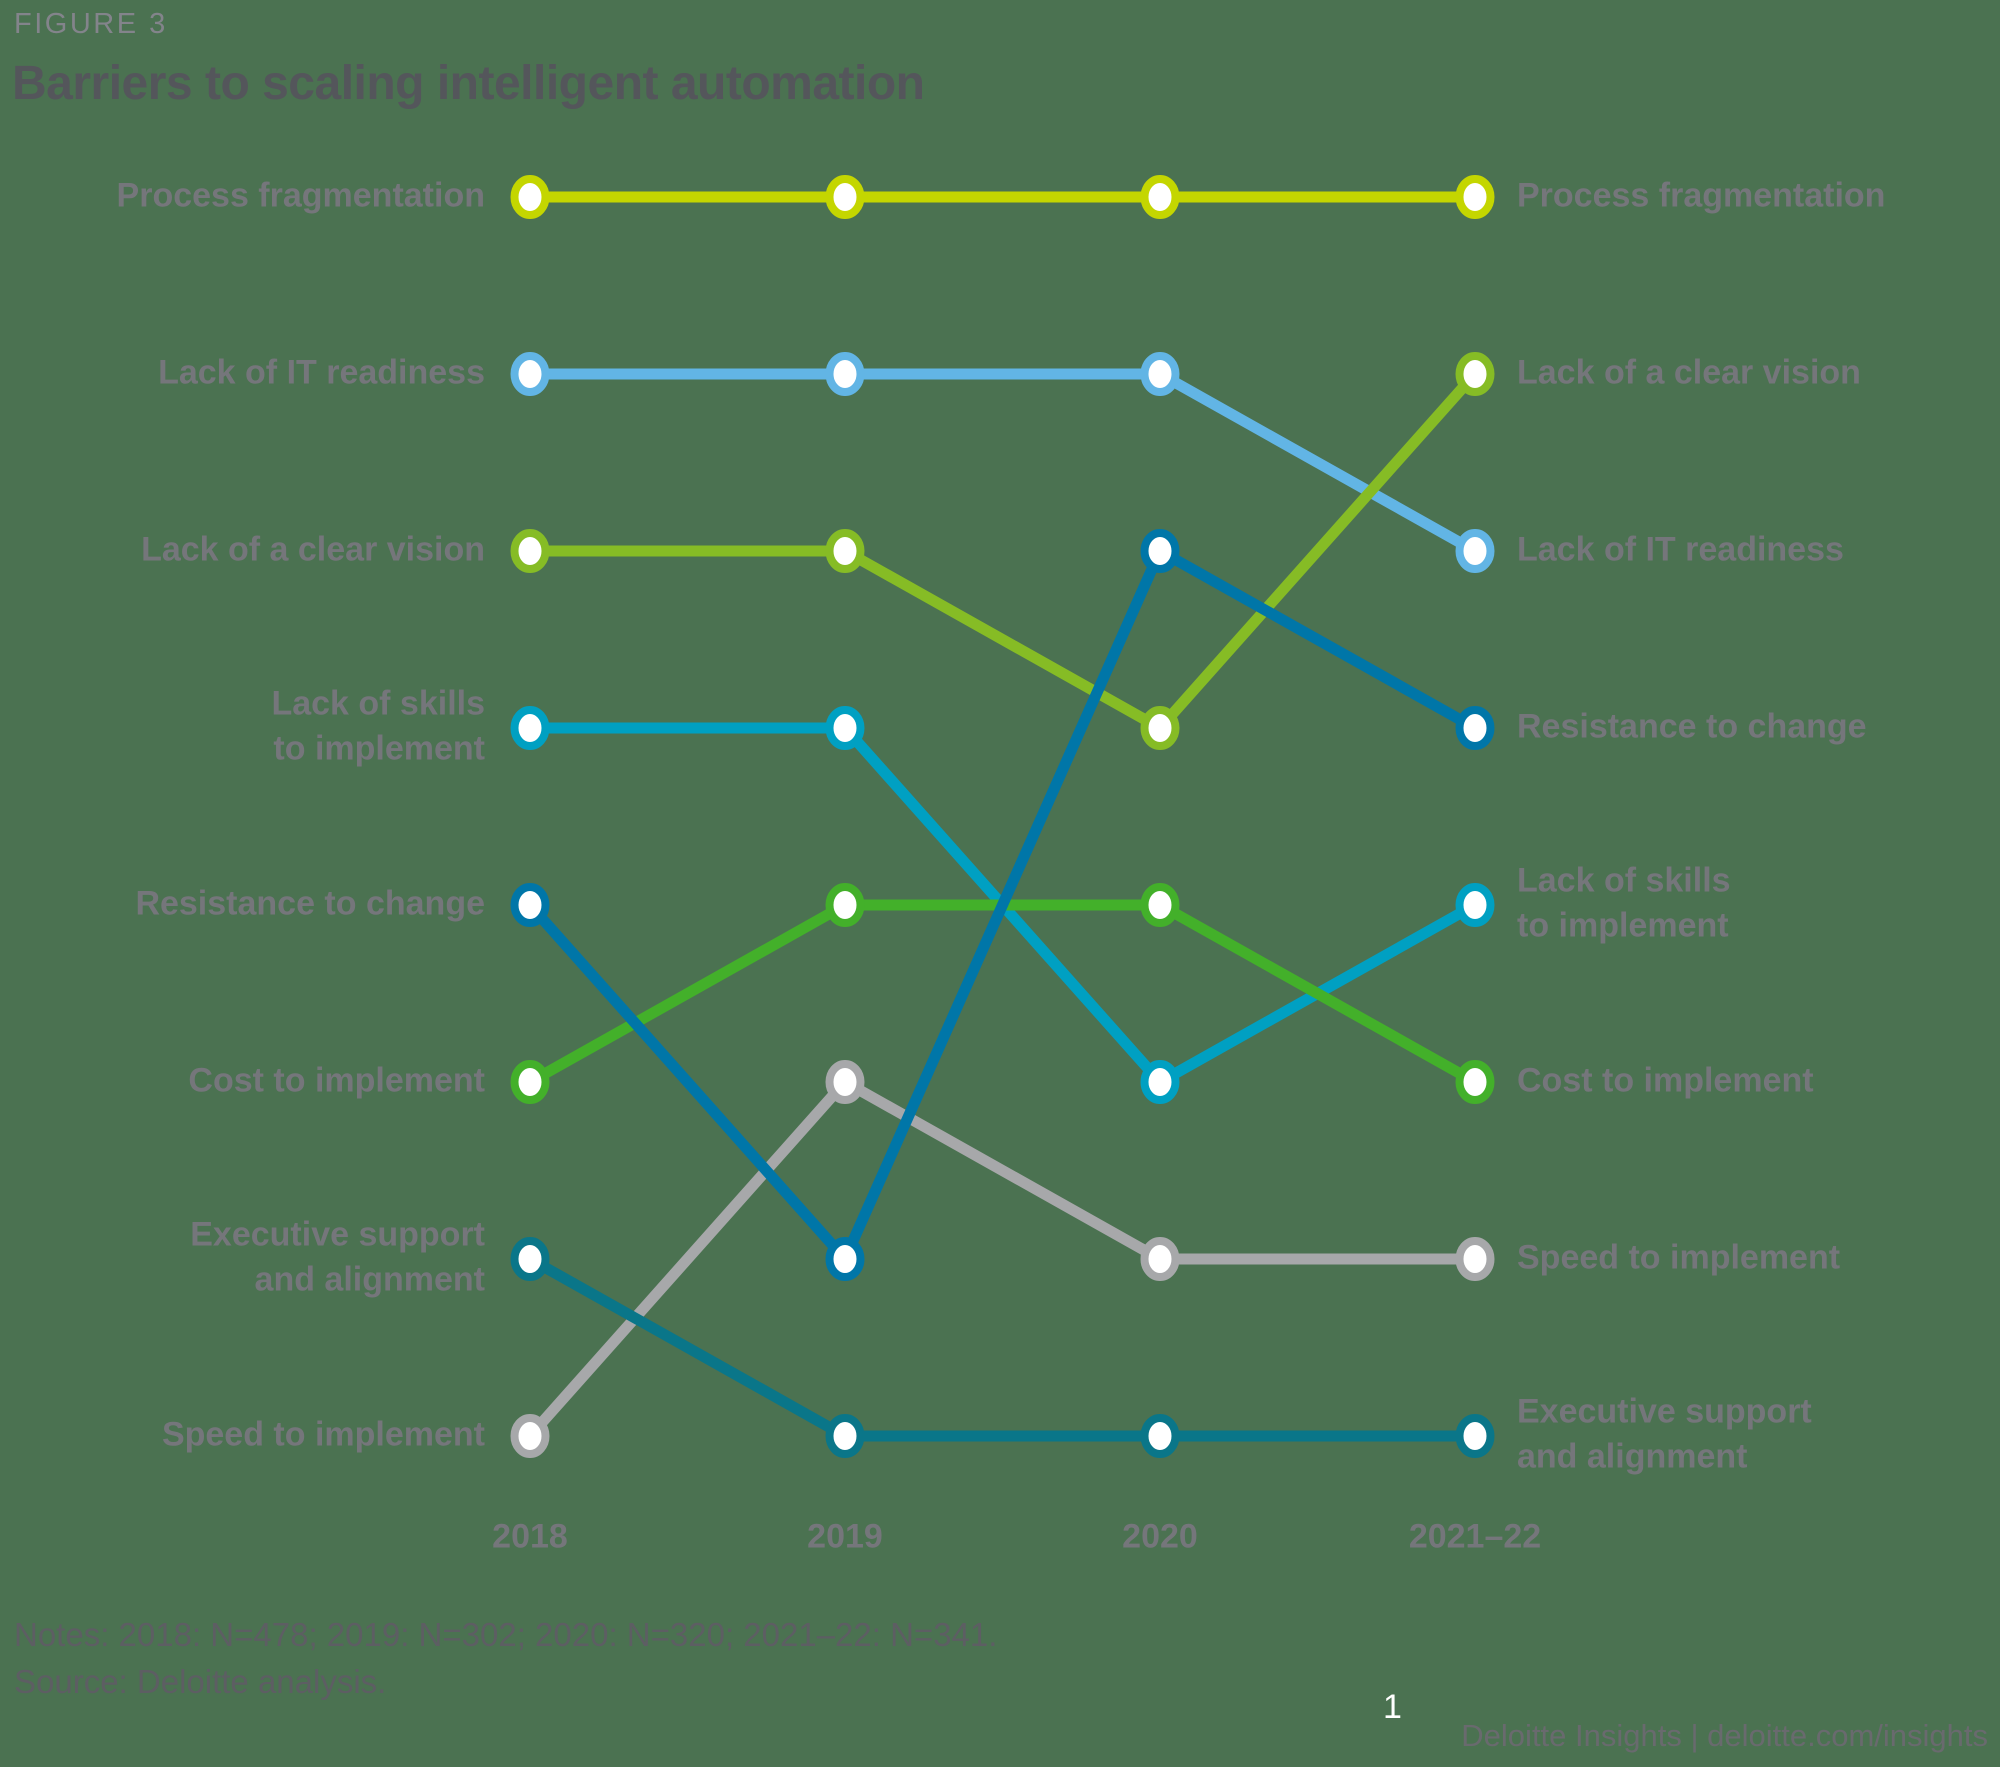 Image resolution: width=2000 pixels, height=1767 pixels. I want to click on marker-resistance-to-change-2021–22, so click(1475, 728).